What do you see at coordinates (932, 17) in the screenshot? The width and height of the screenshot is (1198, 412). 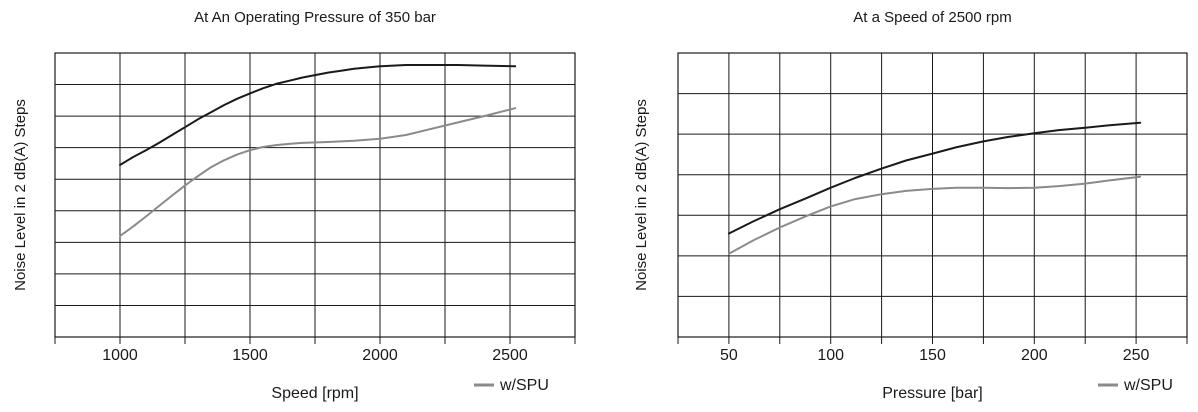 I see `chart-title: At a Speed of 2500 rpm` at bounding box center [932, 17].